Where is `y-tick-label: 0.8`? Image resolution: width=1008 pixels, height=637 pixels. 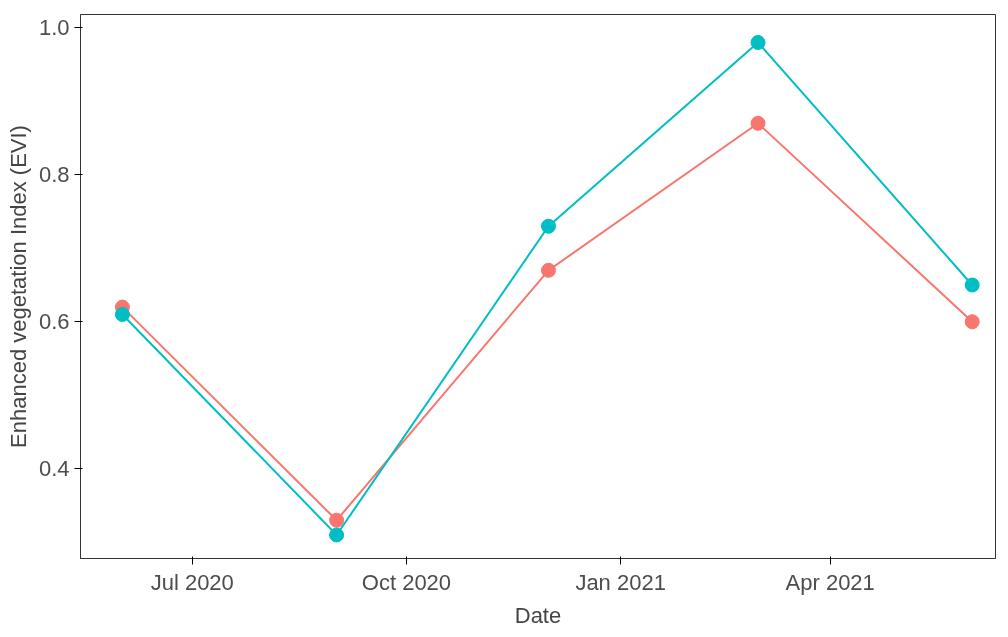 y-tick-label: 0.8 is located at coordinates (54, 175).